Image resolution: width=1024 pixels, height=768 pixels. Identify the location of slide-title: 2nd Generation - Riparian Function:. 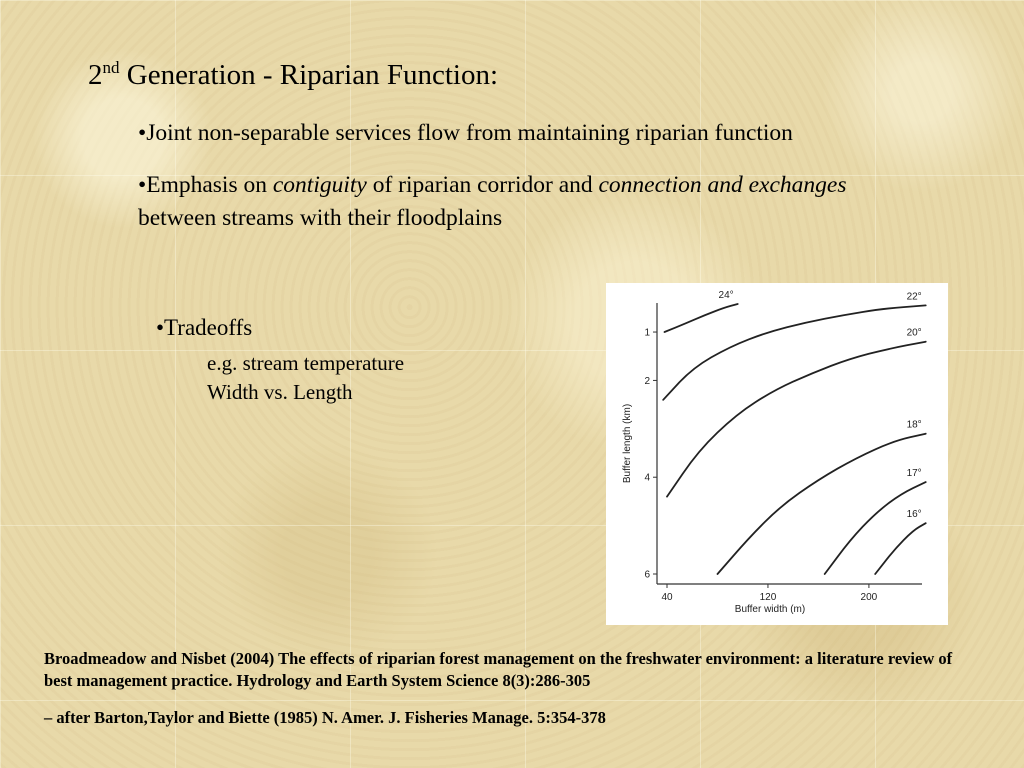
(293, 75).